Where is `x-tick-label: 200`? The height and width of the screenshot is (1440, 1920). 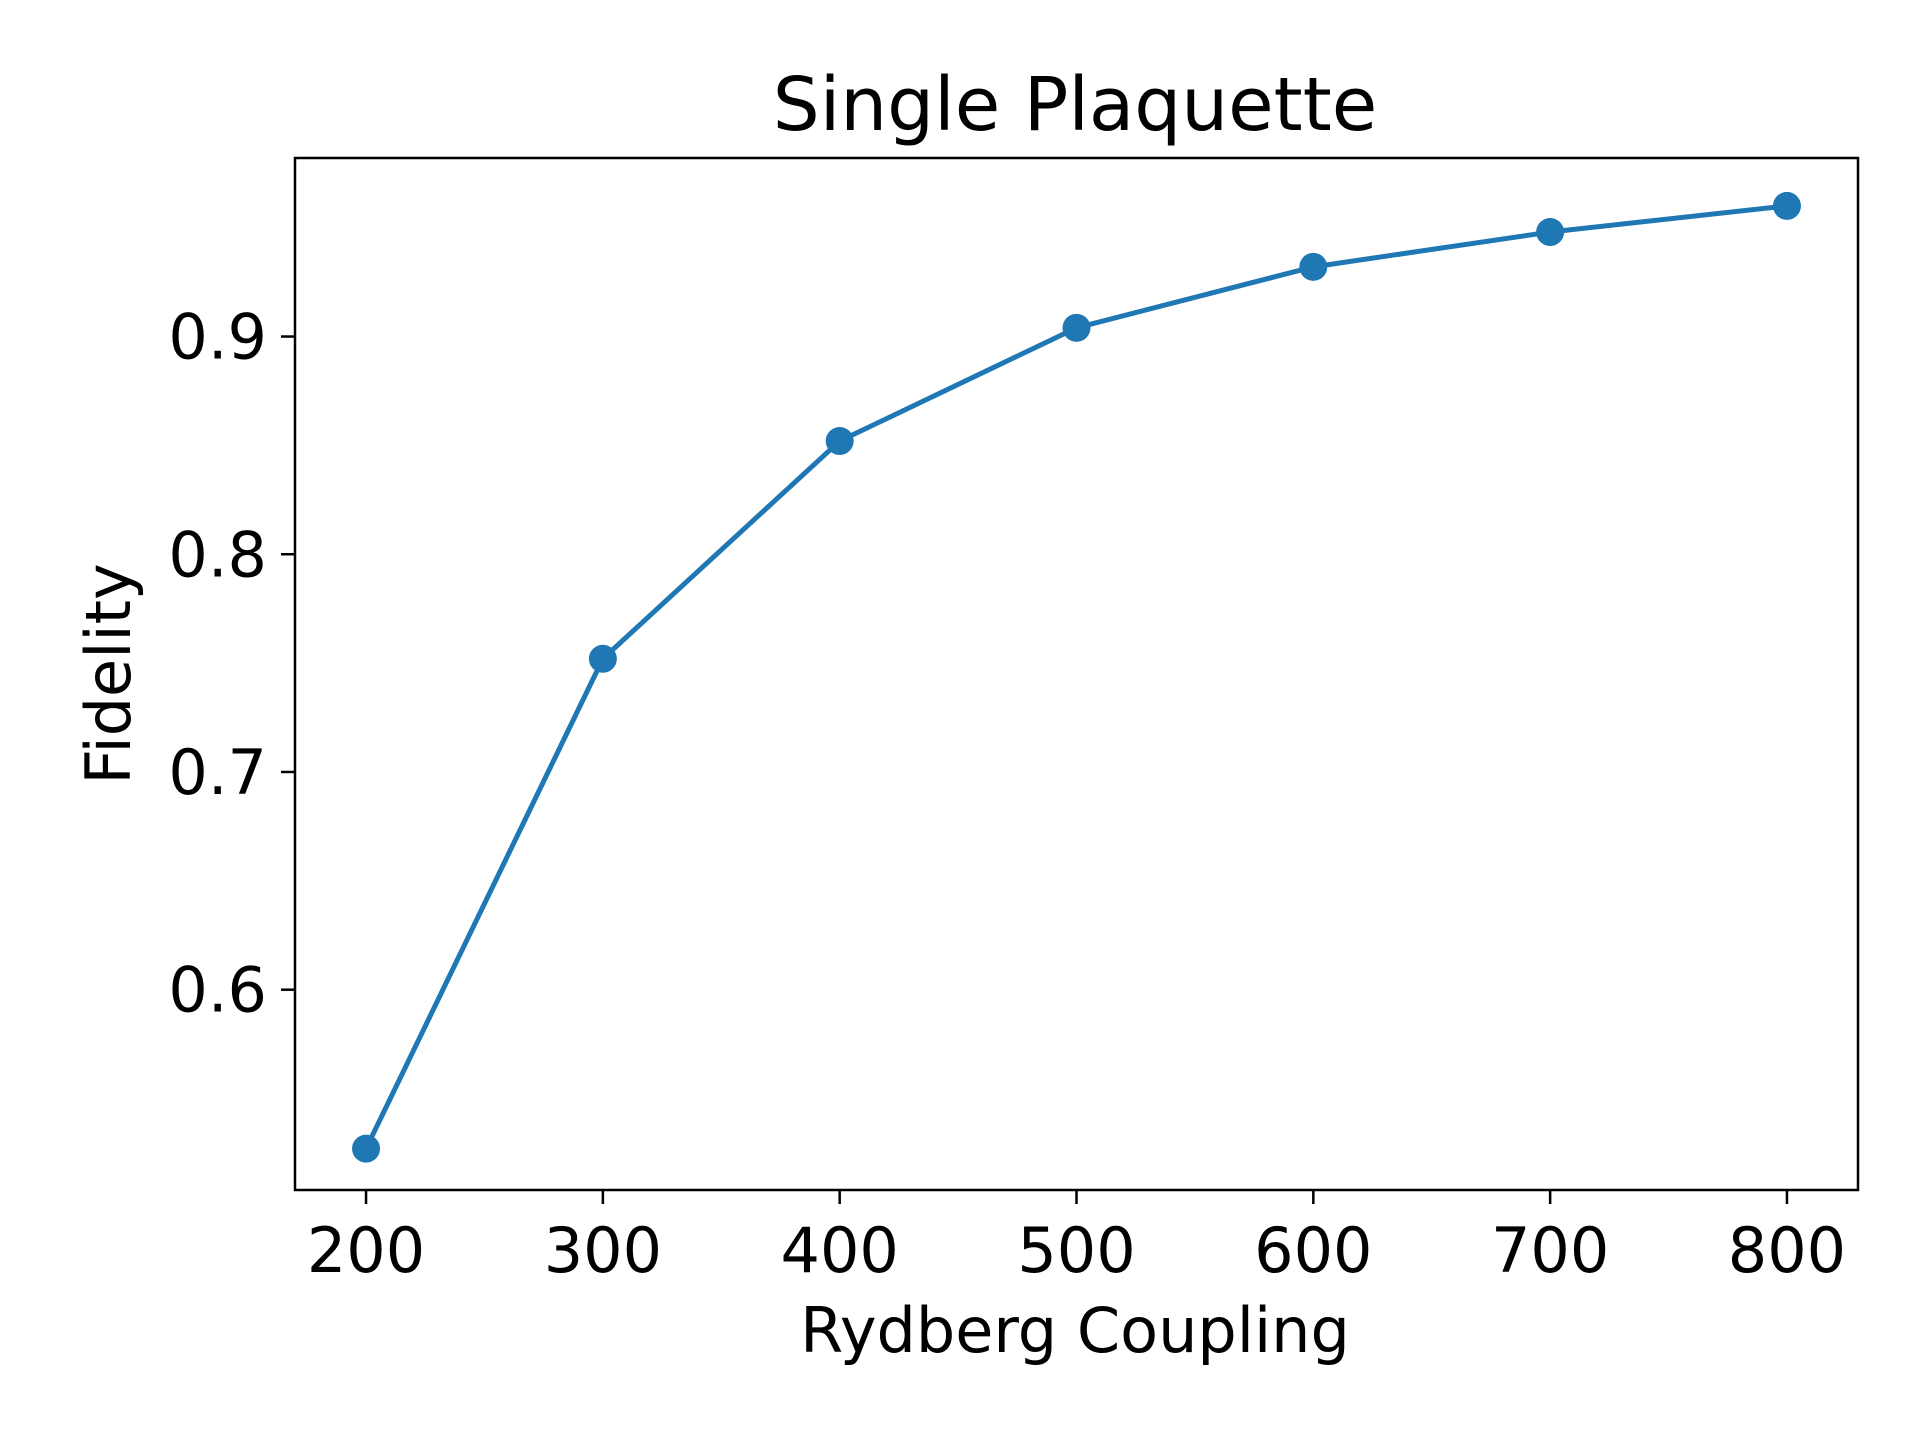 x-tick-label: 200 is located at coordinates (366, 1250).